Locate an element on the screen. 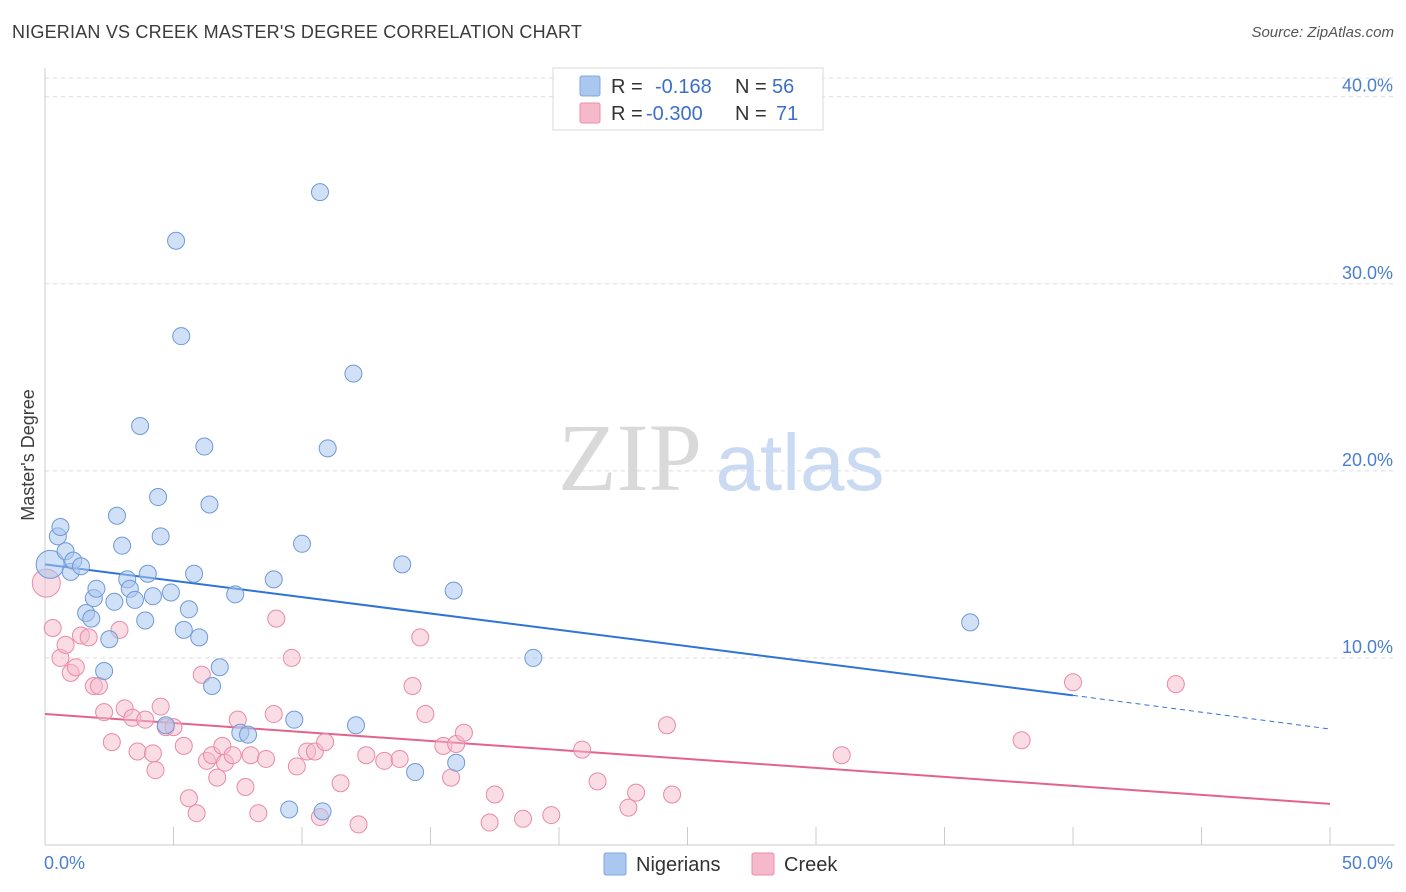  chart-source: Source: ZipAtlas.com is located at coordinates (1322, 32).